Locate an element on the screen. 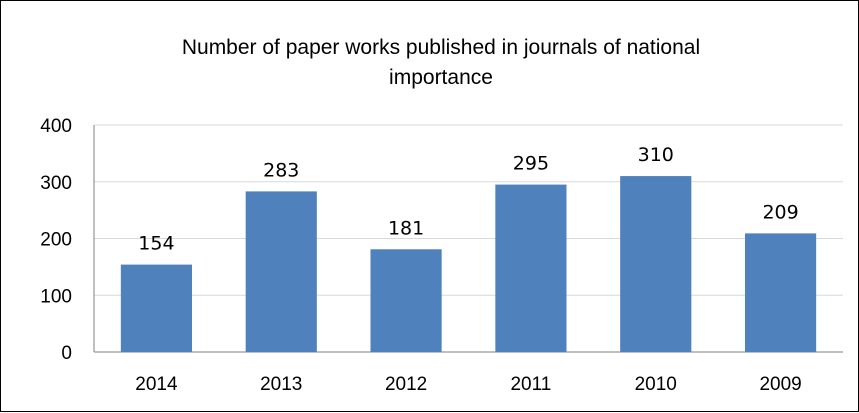 The height and width of the screenshot is (413, 859). bar-2009 is located at coordinates (781, 292).